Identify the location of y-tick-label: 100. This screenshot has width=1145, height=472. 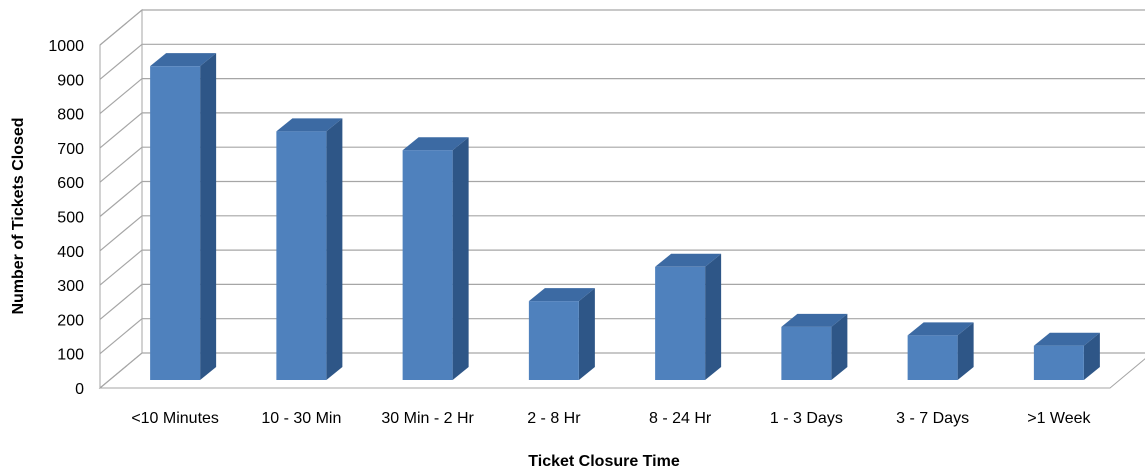
(70, 355).